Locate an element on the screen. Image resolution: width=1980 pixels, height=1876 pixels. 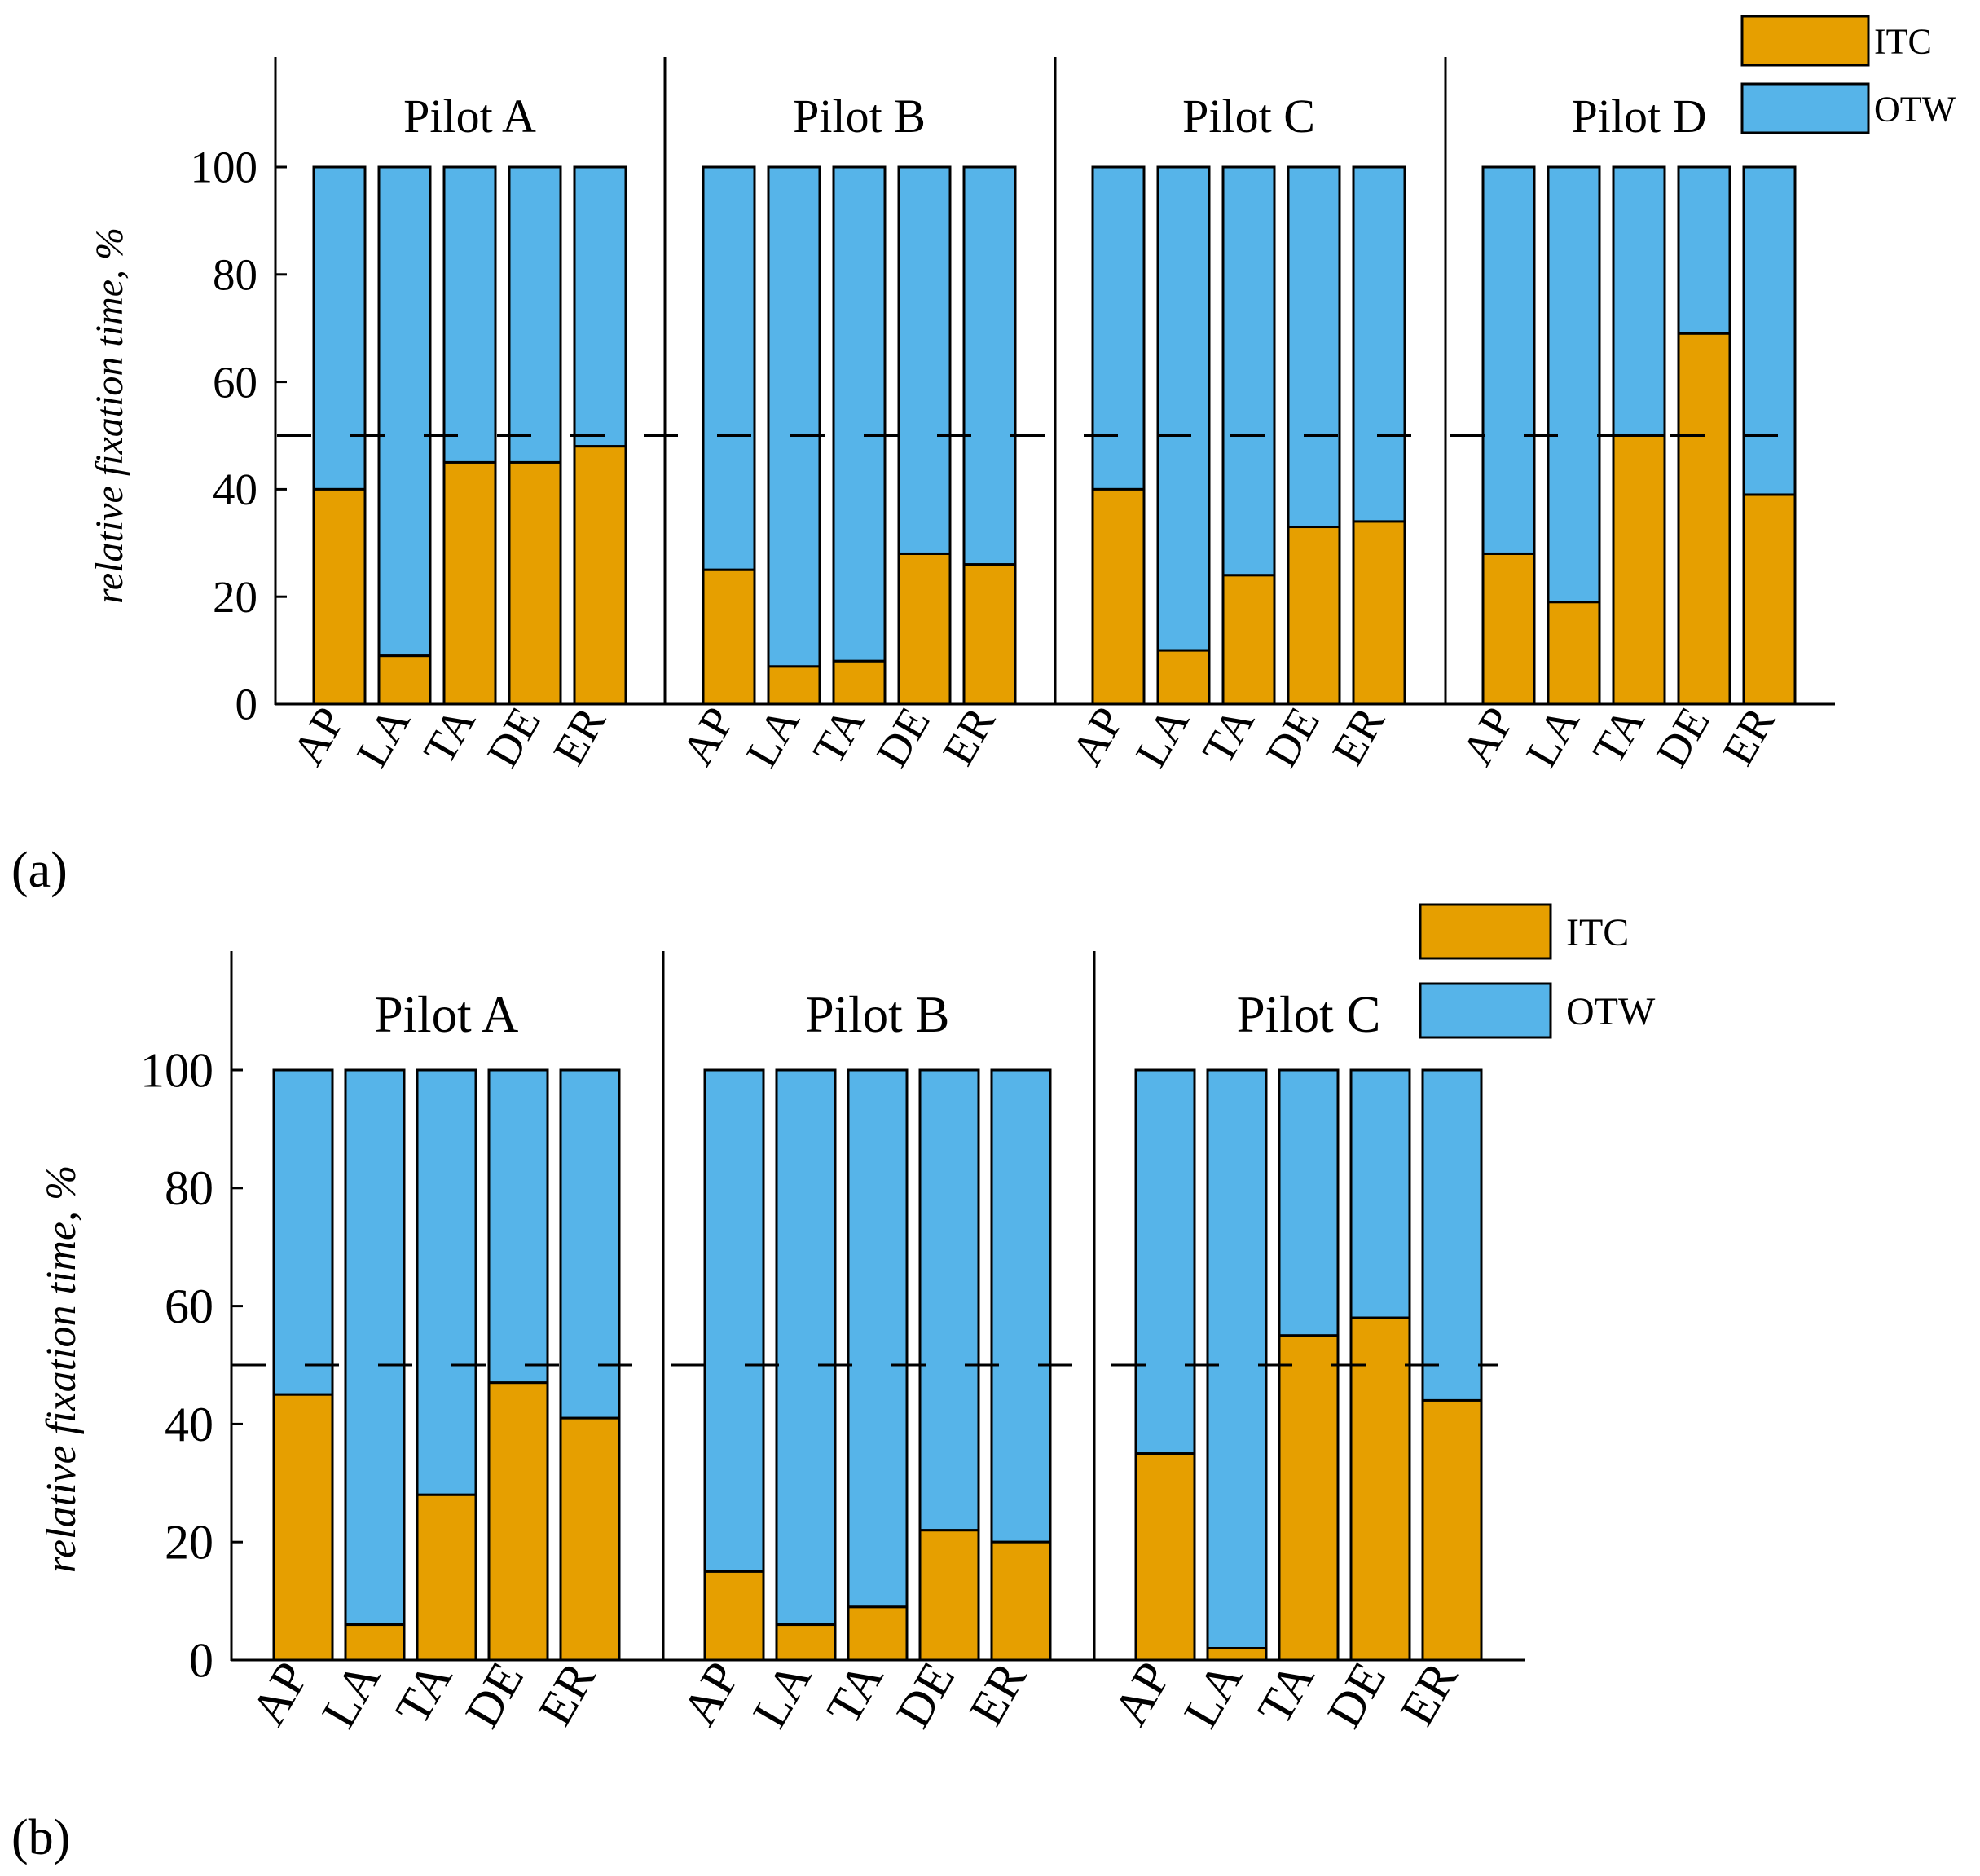
group-title: Pilot A is located at coordinates (447, 1014).